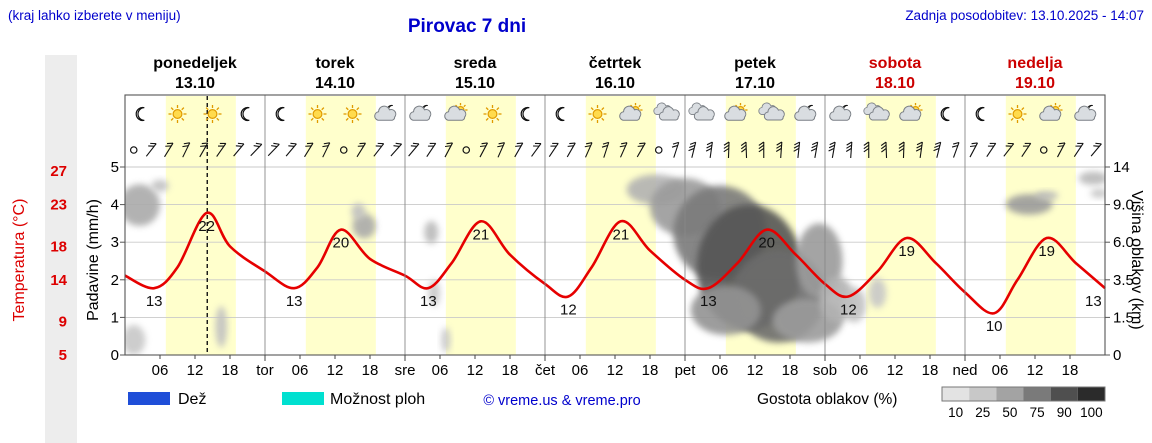 The height and width of the screenshot is (443, 1152). Describe the element at coordinates (192, 399) in the screenshot. I see `rain-legend-label: Dež` at that location.